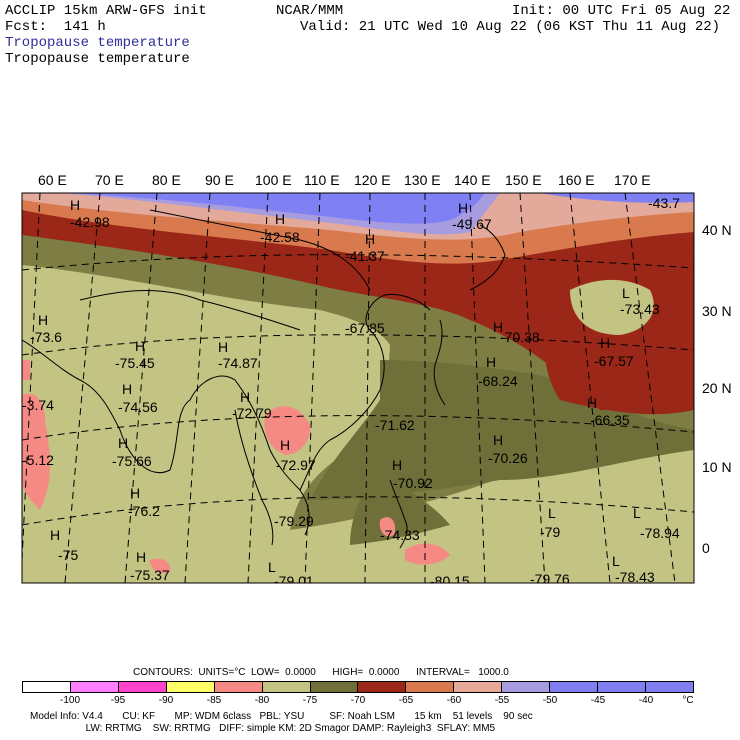 The image size is (740, 740). Describe the element at coordinates (550, 579) in the screenshot. I see `extrema-value: -79.76` at that location.